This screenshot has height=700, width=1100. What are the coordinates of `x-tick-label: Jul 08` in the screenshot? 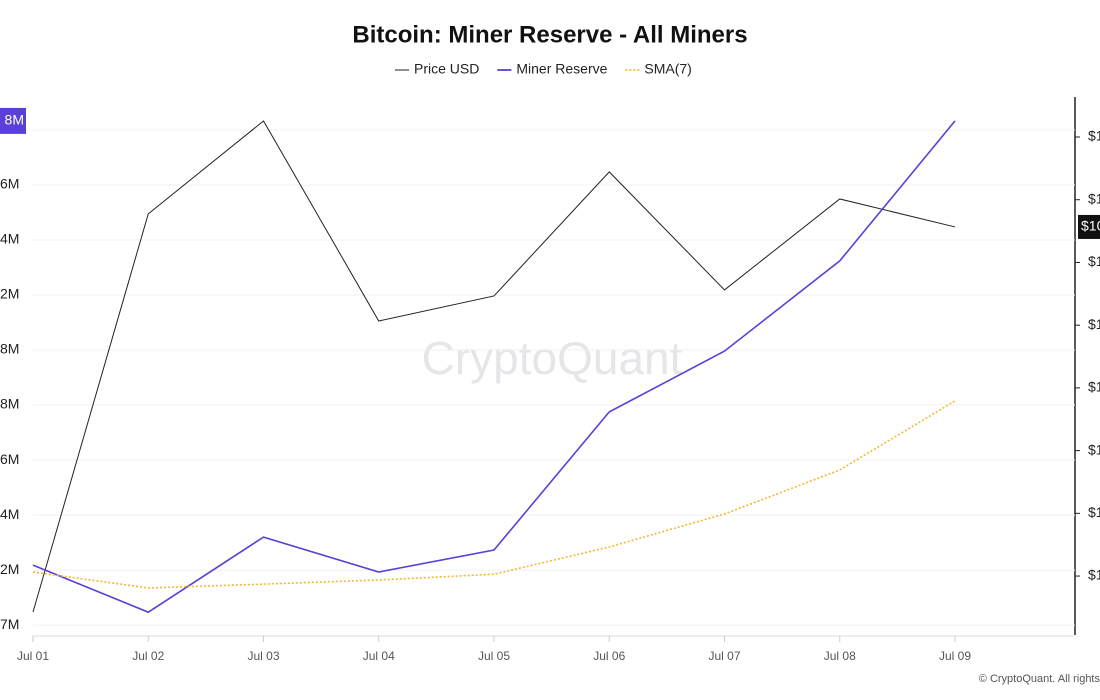 It's located at (840, 656).